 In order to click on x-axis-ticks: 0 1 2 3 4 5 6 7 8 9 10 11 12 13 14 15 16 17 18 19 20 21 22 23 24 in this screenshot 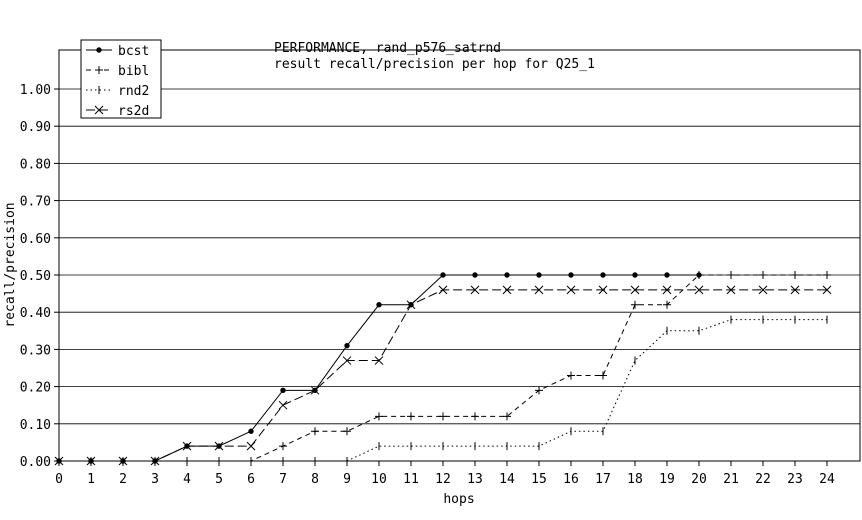, I will do `click(445, 474)`.